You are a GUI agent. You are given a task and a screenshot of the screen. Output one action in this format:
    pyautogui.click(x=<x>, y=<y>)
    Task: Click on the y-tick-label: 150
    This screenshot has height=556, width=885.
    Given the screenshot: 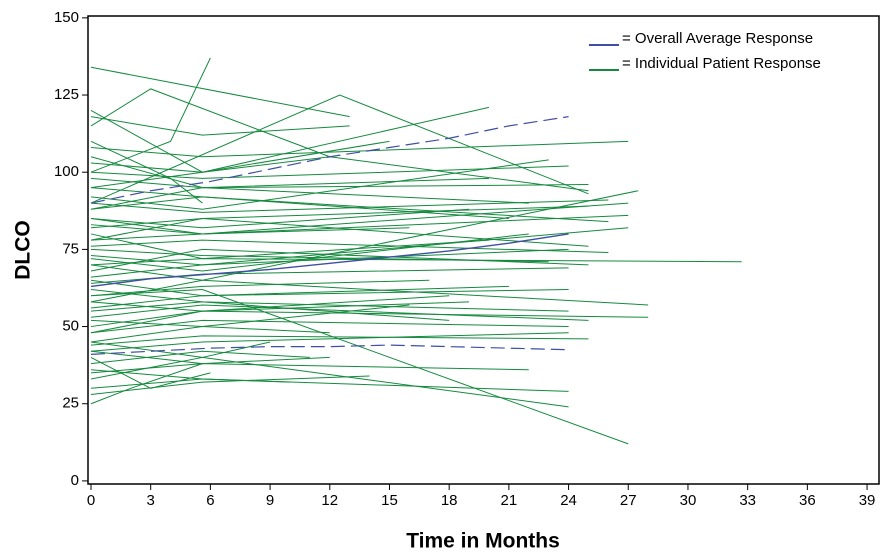 What is the action you would take?
    pyautogui.click(x=66, y=17)
    